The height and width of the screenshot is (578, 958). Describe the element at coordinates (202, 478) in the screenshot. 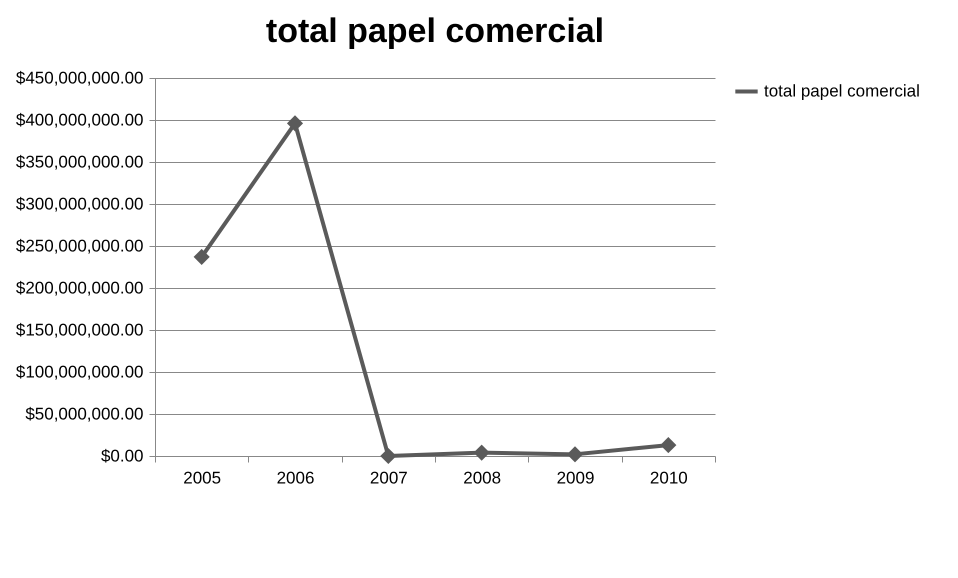

I see `x-tick-label: 2005` at that location.